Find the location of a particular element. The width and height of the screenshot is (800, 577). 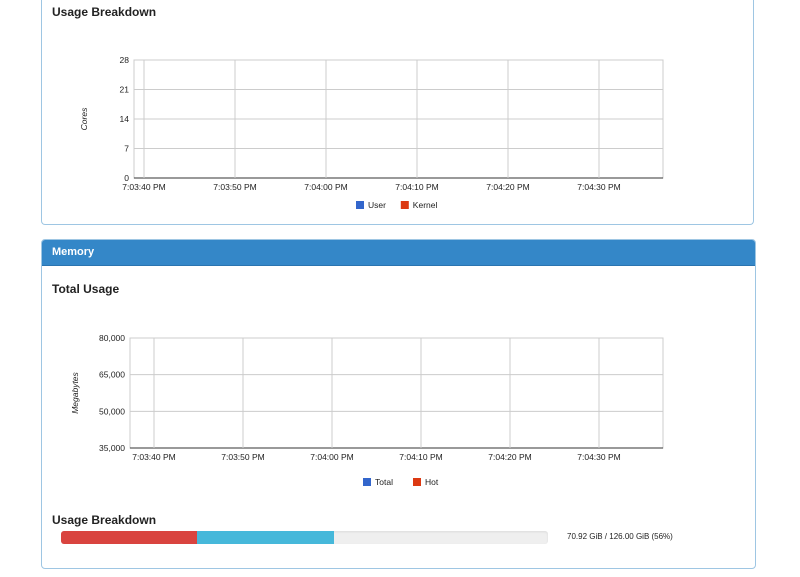

legend-label-user: User is located at coordinates (377, 205).